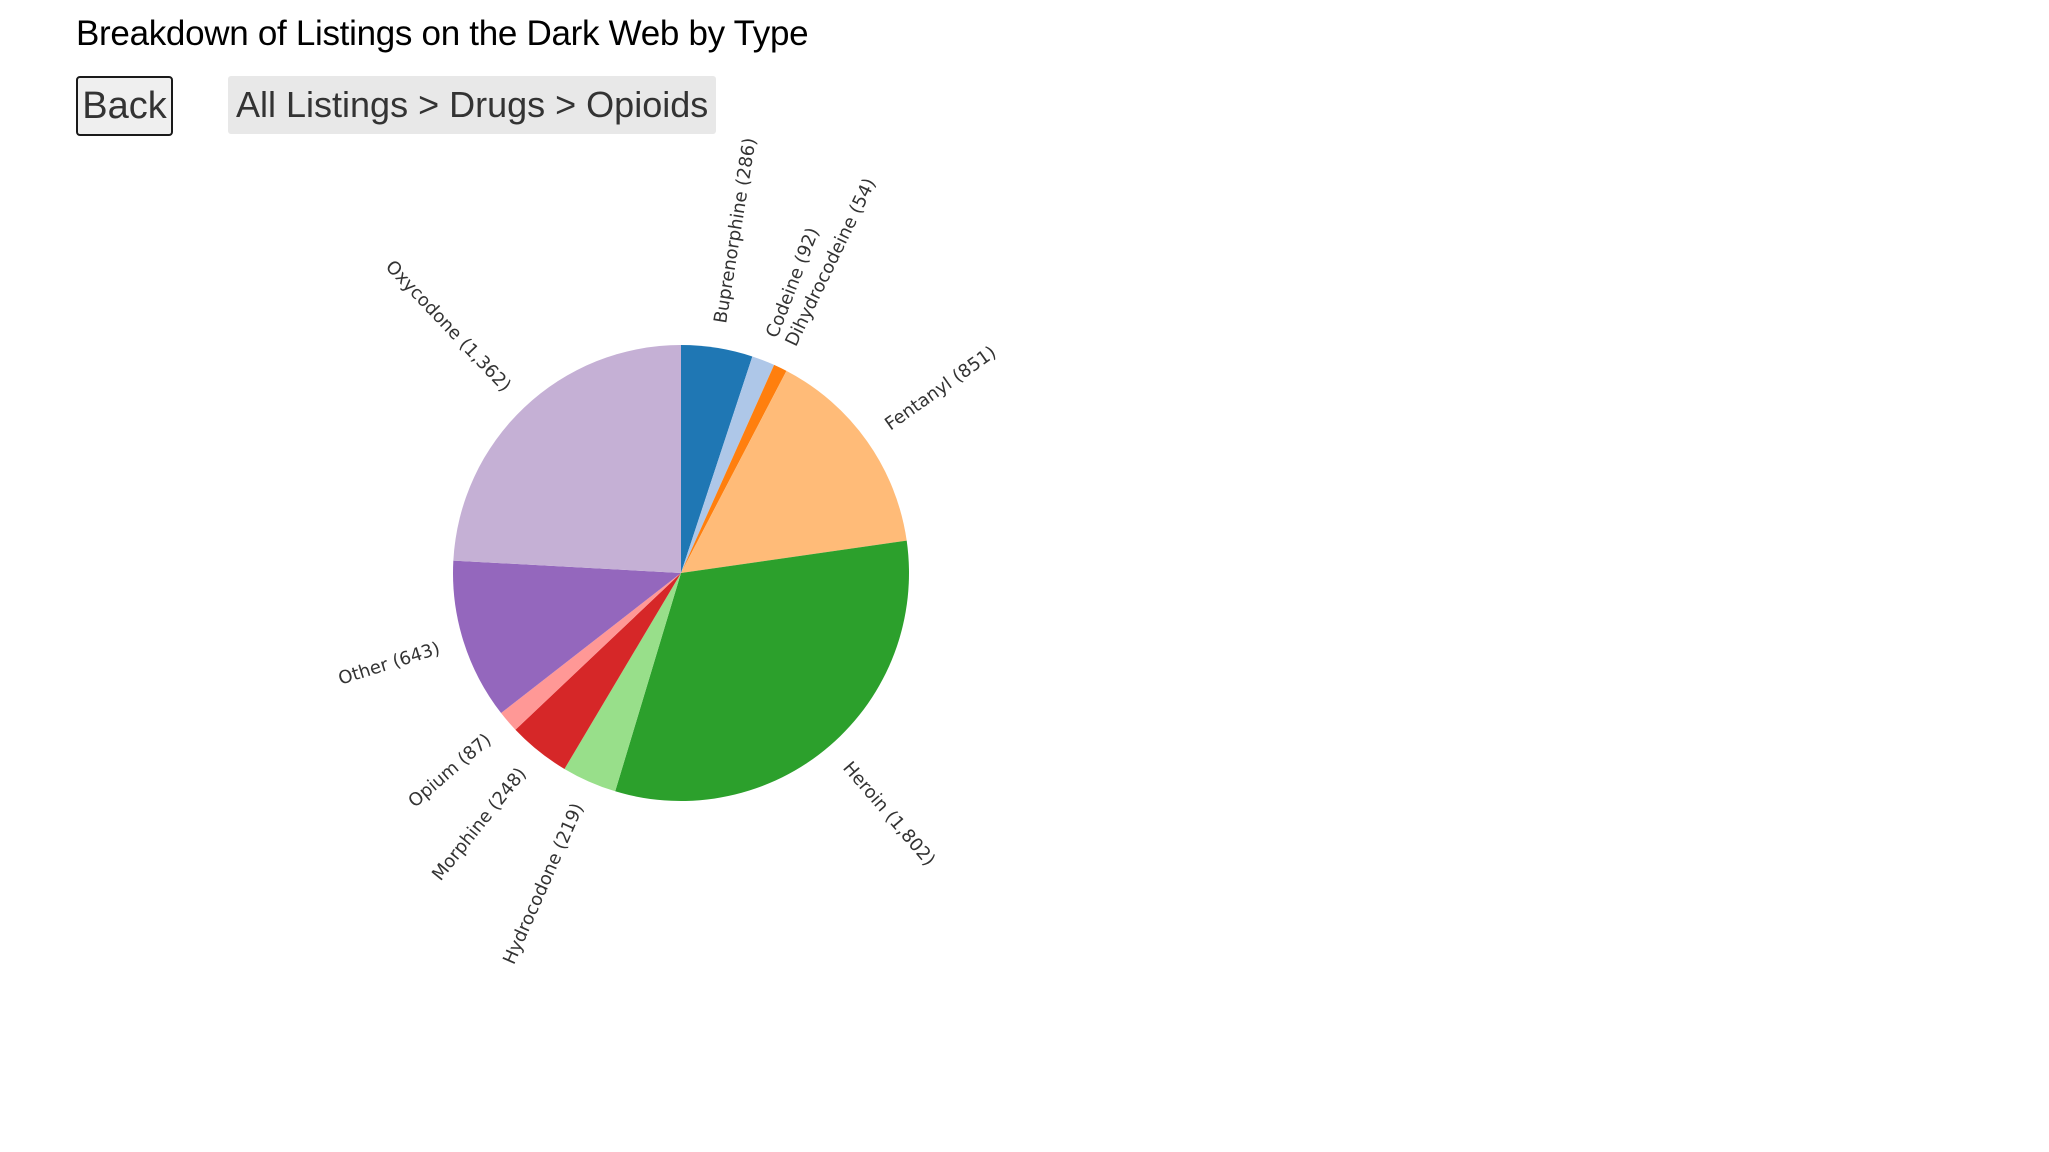  I want to click on pie-label-hydrocodone: Hydrocodone (219), so click(543, 883).